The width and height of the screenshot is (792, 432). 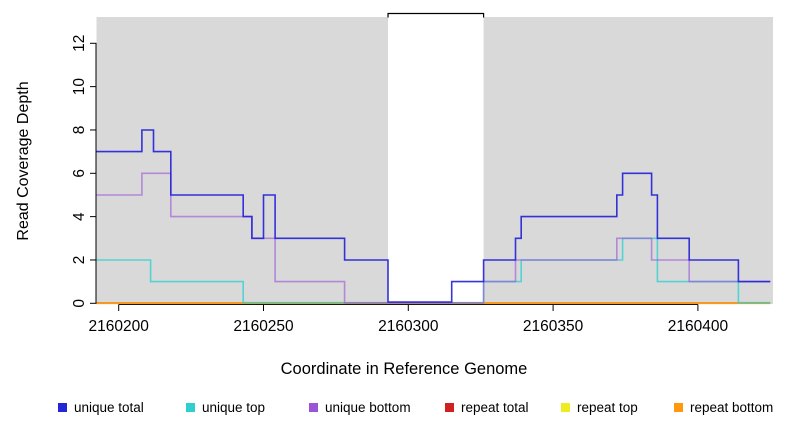 I want to click on x-tick-label: 2160200, so click(x=119, y=326).